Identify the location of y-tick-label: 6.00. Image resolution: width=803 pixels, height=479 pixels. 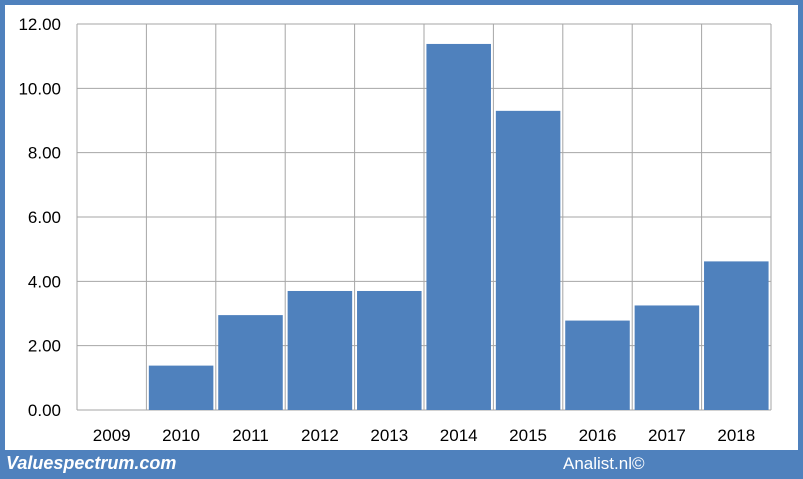
(44, 217).